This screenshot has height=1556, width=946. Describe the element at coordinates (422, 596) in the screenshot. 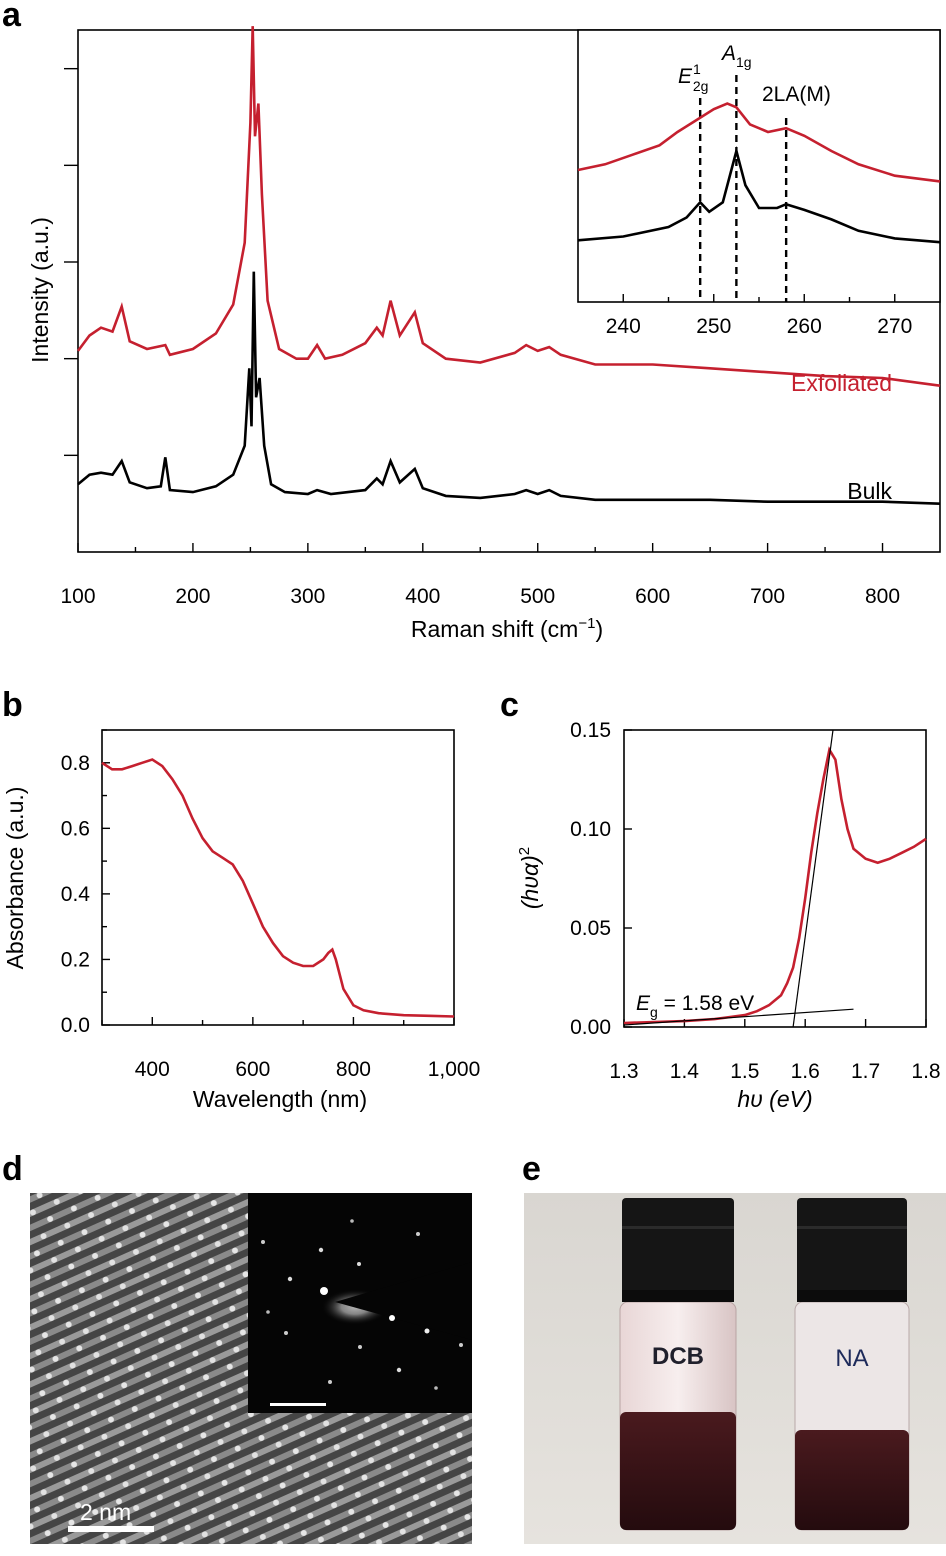

I see `chart-a-xtick-label: 400` at that location.